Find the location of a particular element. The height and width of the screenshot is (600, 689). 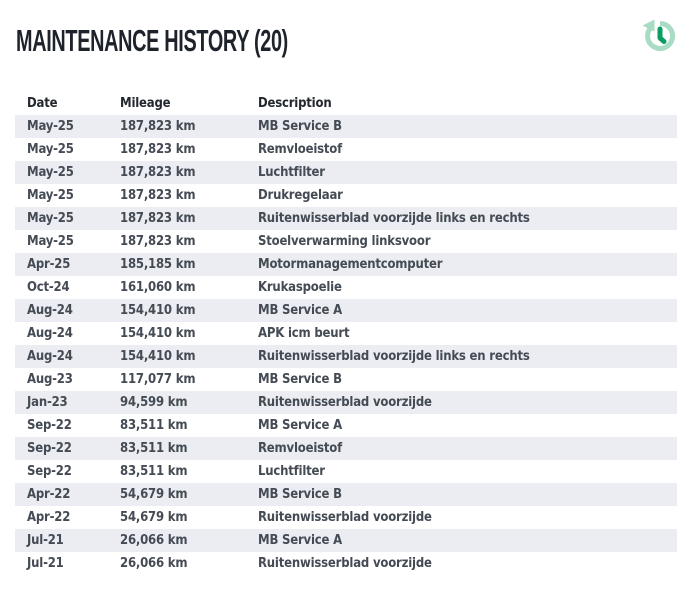

cell-mileage: 185,185 km is located at coordinates (158, 264).